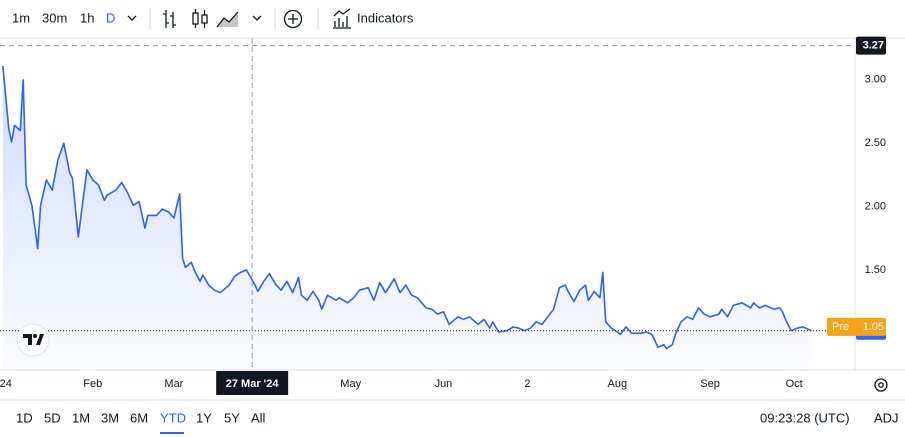 Image resolution: width=905 pixels, height=437 pixels. I want to click on pre-market-tag: Pre, so click(840, 327).